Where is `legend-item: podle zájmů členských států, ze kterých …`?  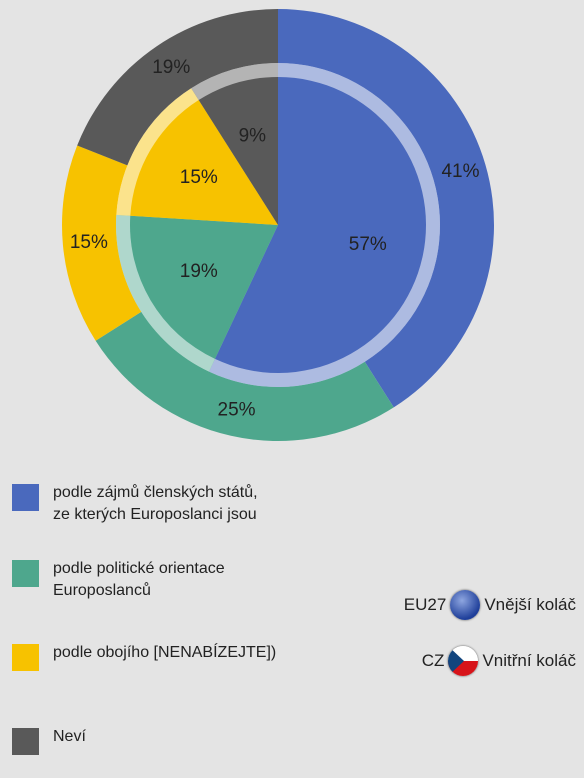 legend-item: podle zájmů členských států, ze kterých … is located at coordinates (135, 504).